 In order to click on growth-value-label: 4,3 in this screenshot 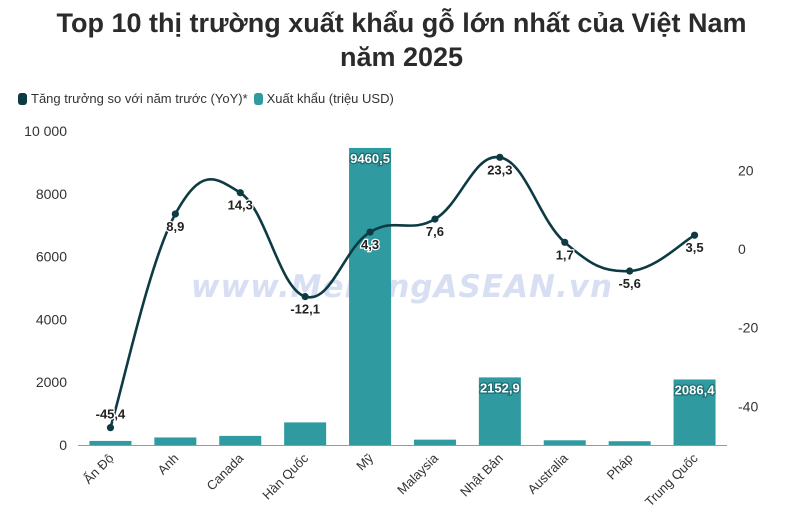, I will do `click(370, 244)`.